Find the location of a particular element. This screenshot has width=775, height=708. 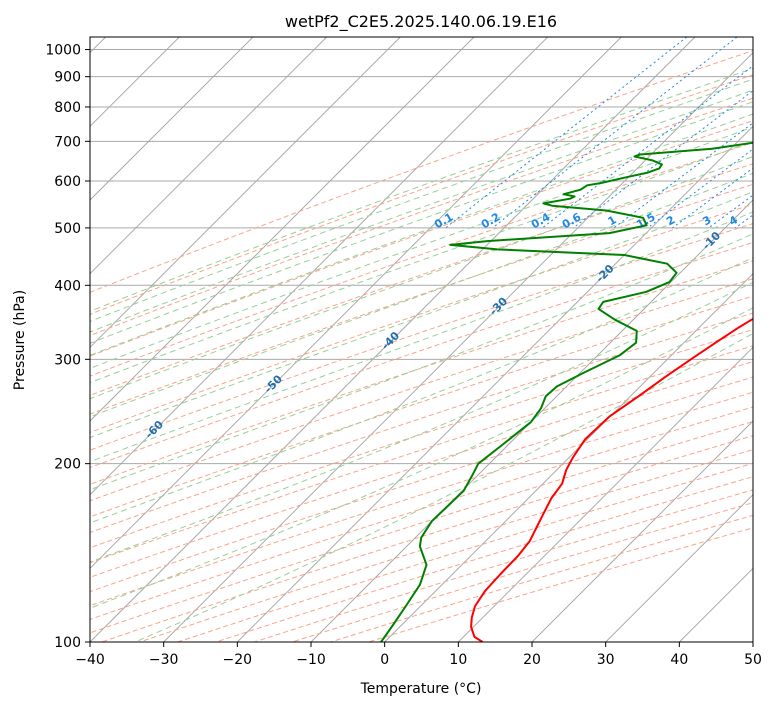

y-tick-label: 500 is located at coordinates (67, 229).